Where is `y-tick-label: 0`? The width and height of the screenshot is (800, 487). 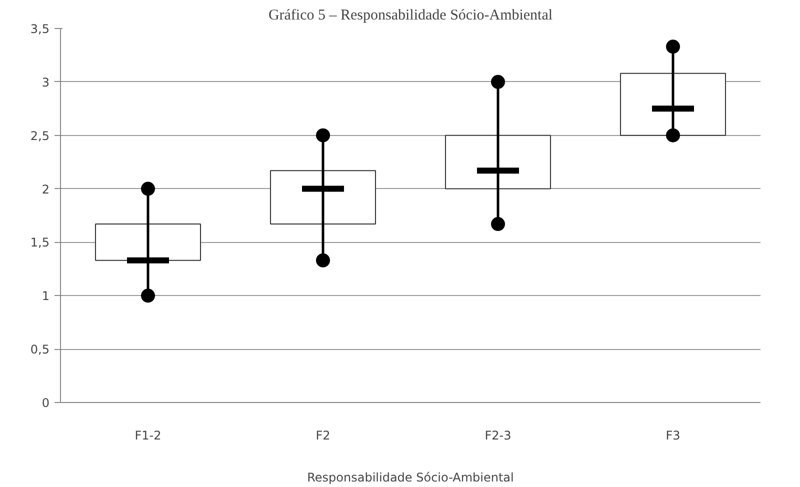 y-tick-label: 0 is located at coordinates (46, 403).